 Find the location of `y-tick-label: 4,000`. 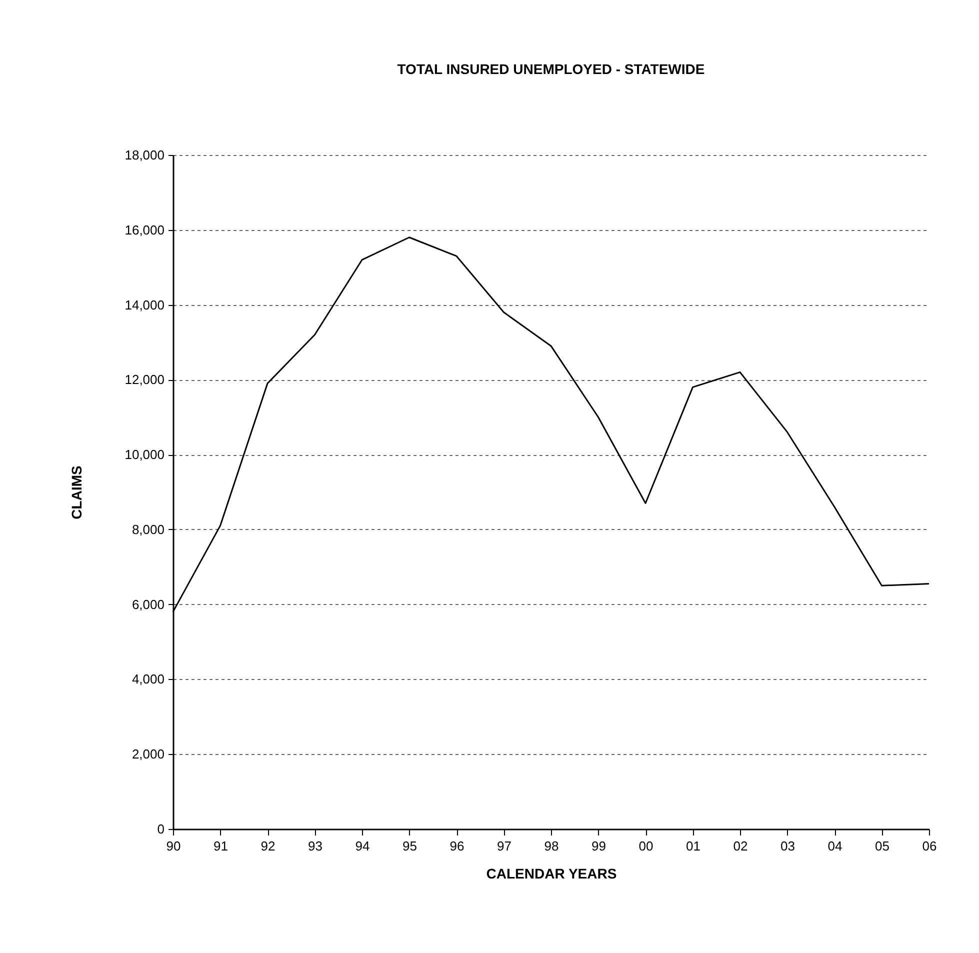

y-tick-label: 4,000 is located at coordinates (148, 679).